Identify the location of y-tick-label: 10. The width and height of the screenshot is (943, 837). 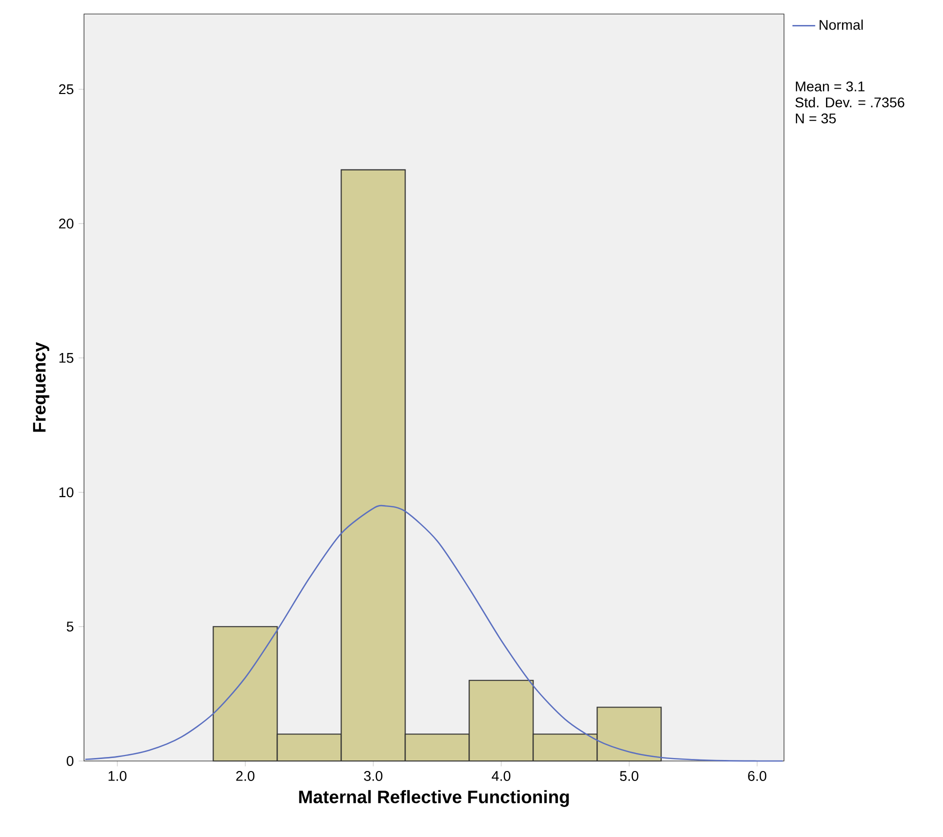
(66, 492).